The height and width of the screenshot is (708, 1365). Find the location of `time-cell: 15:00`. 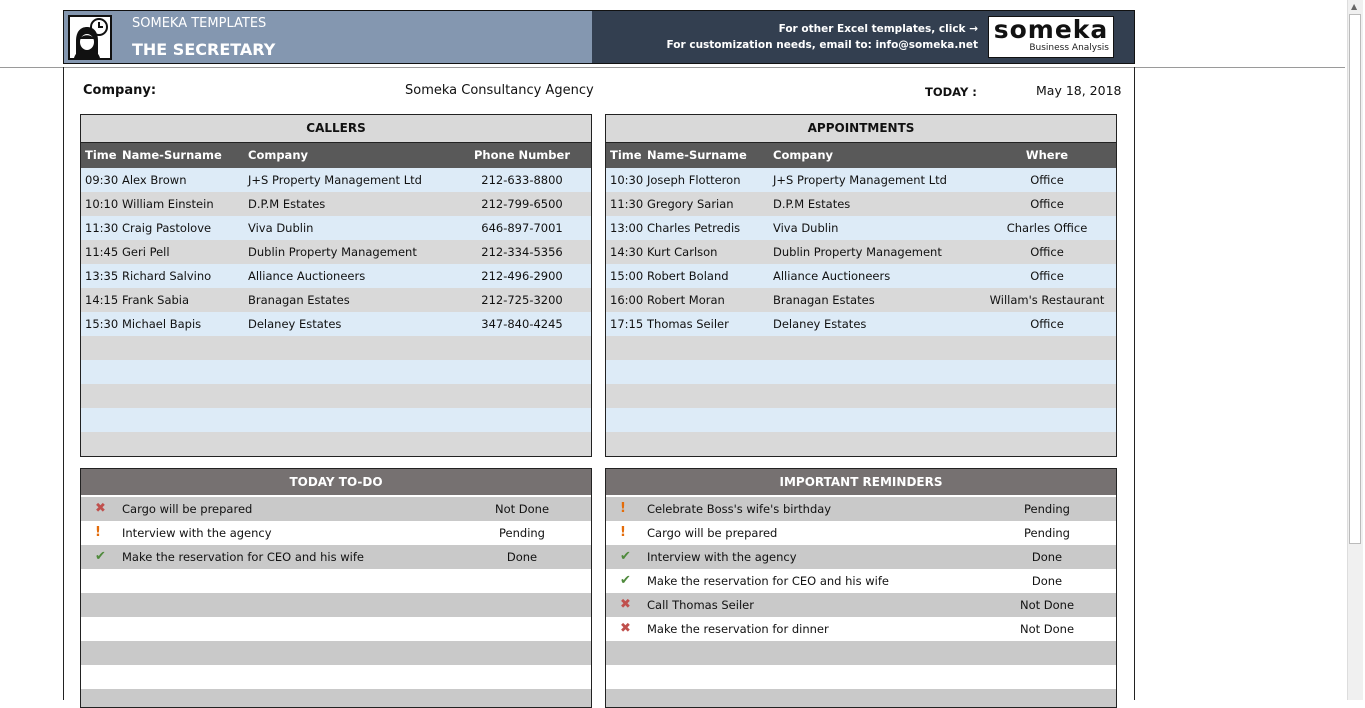

time-cell: 15:00 is located at coordinates (627, 276).